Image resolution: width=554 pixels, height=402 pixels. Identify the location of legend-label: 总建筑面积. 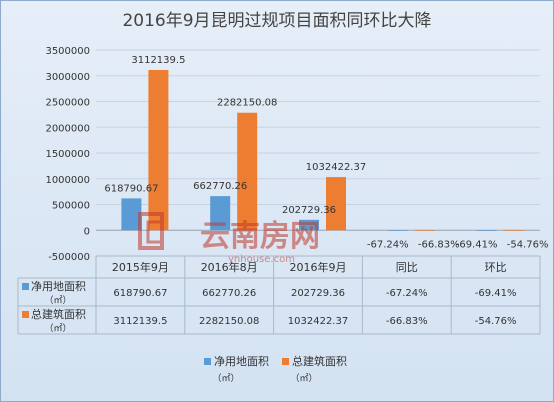
(319, 361).